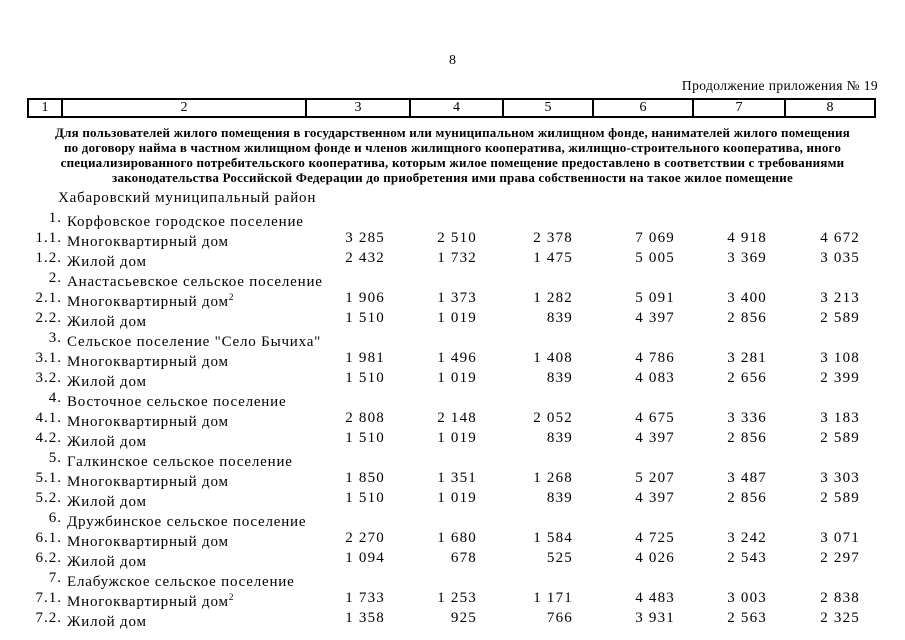 The image size is (905, 640). What do you see at coordinates (830, 108) in the screenshot?
I see `header-cell-8: 8` at bounding box center [830, 108].